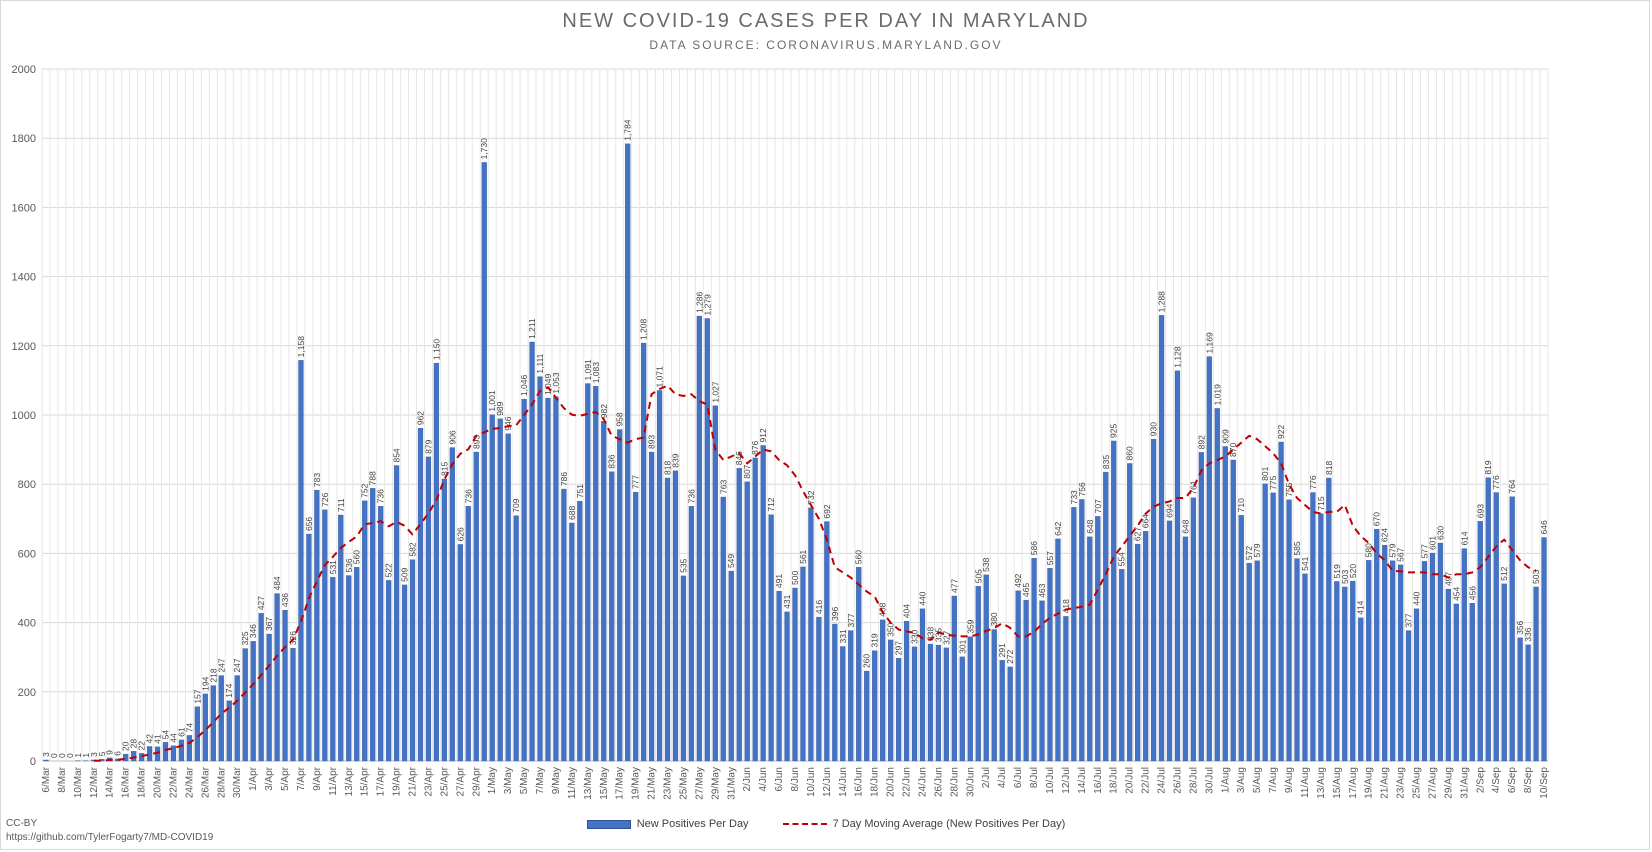 This screenshot has height=852, width=1652. Describe the element at coordinates (1042, 590) in the screenshot. I see `bar-data-label: 463` at that location.